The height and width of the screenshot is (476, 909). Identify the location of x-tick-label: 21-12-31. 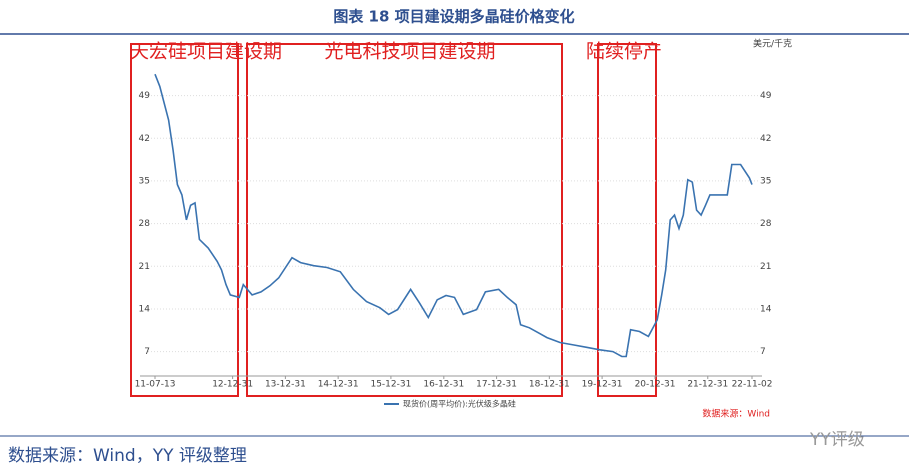
(707, 385).